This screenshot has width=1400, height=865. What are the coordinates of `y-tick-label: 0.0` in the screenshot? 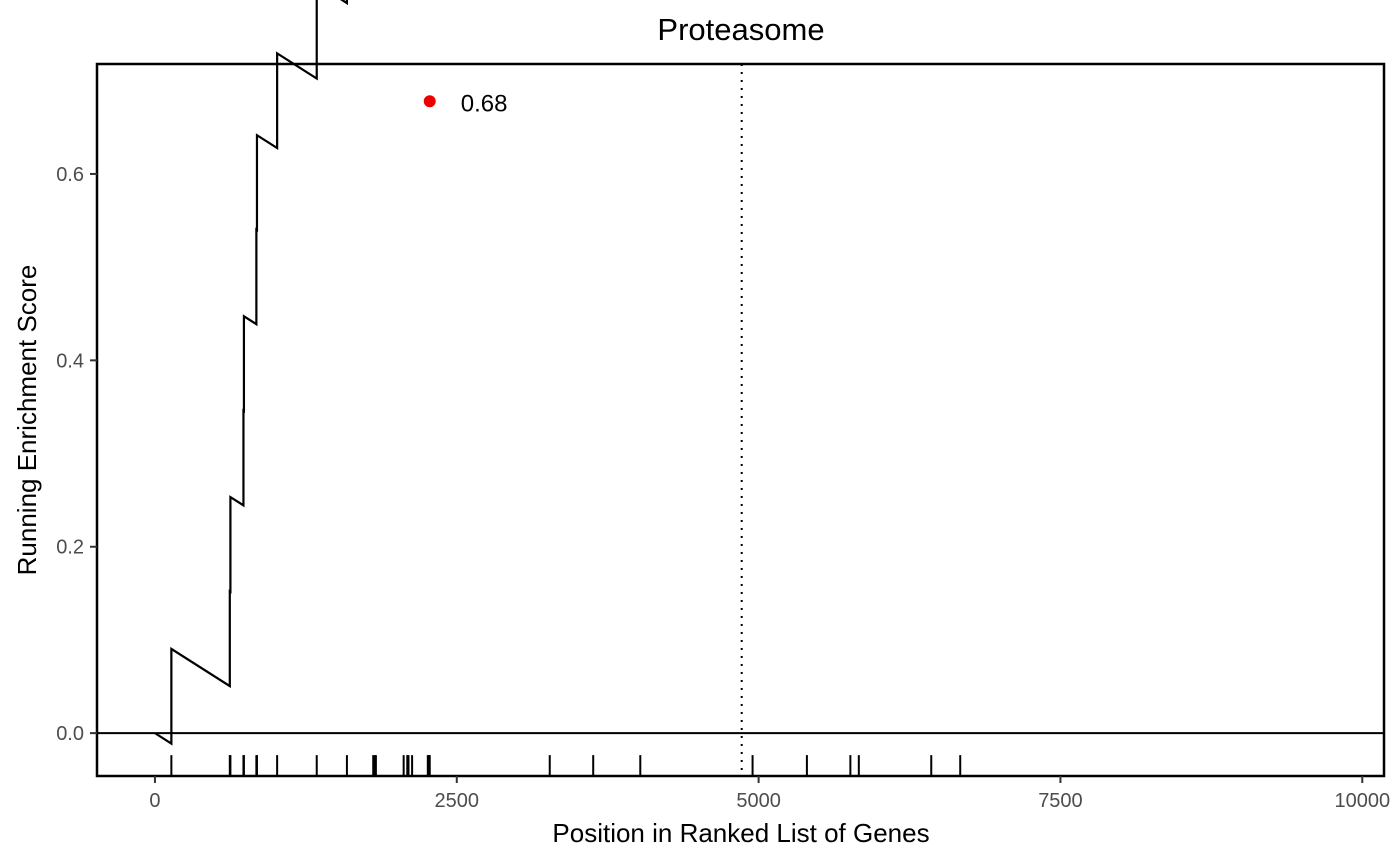 It's located at (70, 734).